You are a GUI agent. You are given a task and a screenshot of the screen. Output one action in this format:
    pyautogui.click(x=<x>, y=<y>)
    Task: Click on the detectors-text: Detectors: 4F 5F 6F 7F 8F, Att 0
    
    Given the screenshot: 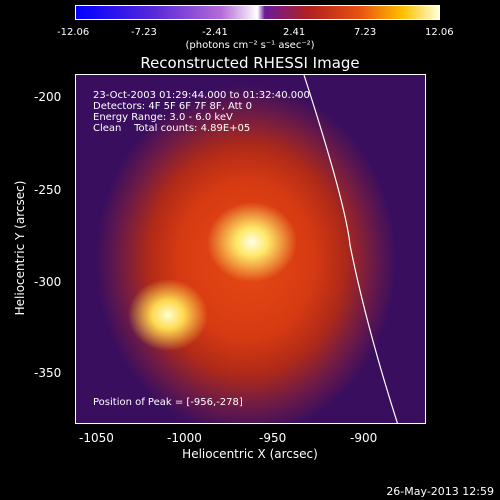 What is the action you would take?
    pyautogui.click(x=173, y=106)
    